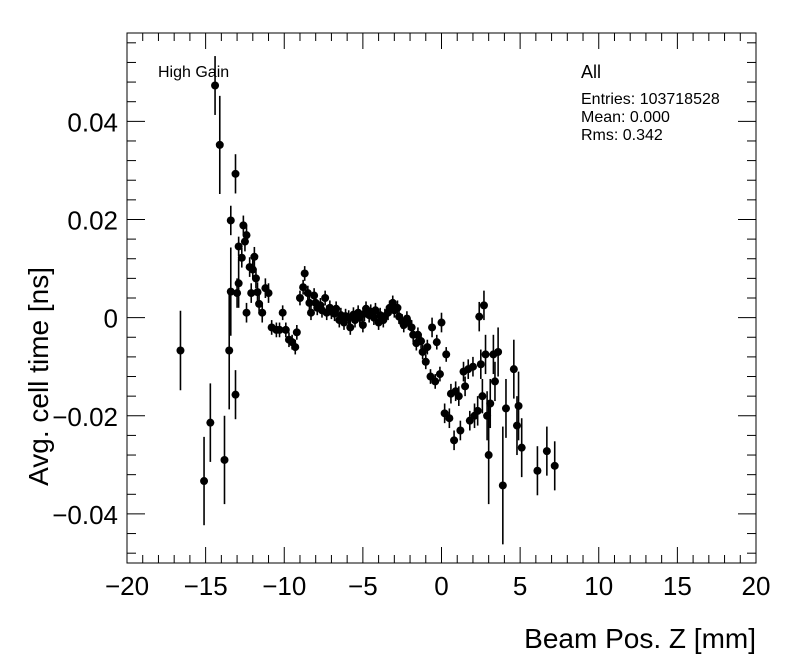  What do you see at coordinates (622, 135) in the screenshot?
I see `stats-rms: Rms: 0.342` at bounding box center [622, 135].